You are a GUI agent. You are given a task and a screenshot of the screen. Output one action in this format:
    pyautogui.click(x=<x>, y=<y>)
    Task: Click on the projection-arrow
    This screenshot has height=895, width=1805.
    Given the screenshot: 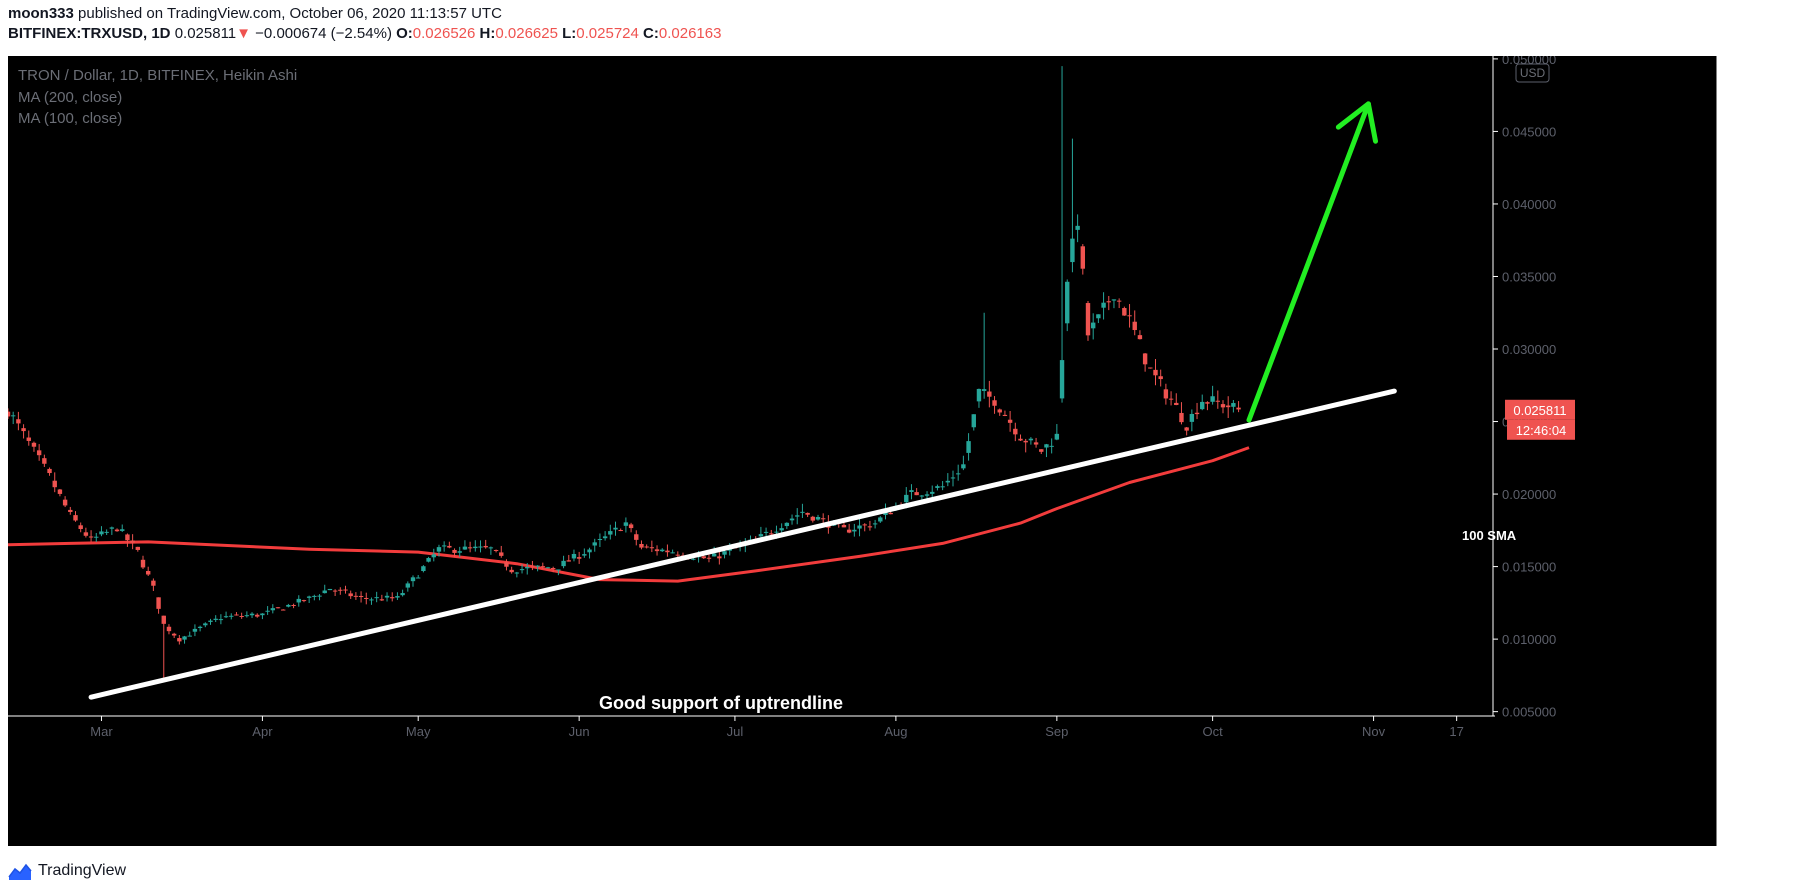 What is the action you would take?
    pyautogui.click(x=1312, y=262)
    